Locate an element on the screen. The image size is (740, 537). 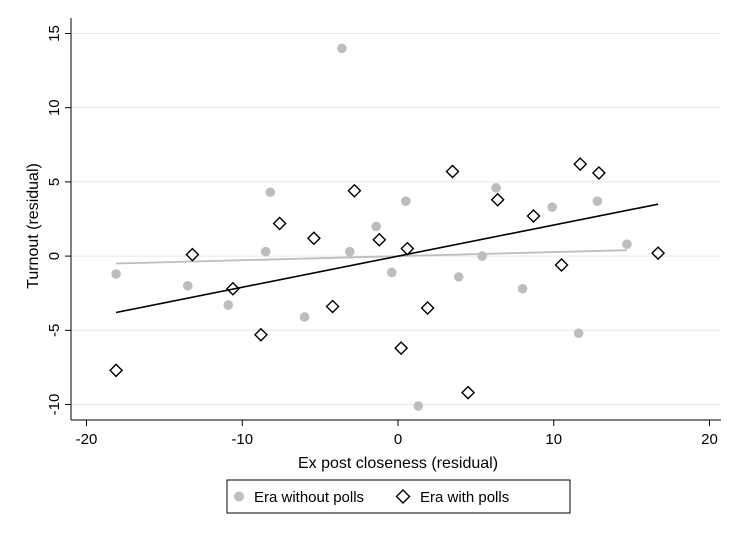
x-tick-label: 20 is located at coordinates (709, 439).